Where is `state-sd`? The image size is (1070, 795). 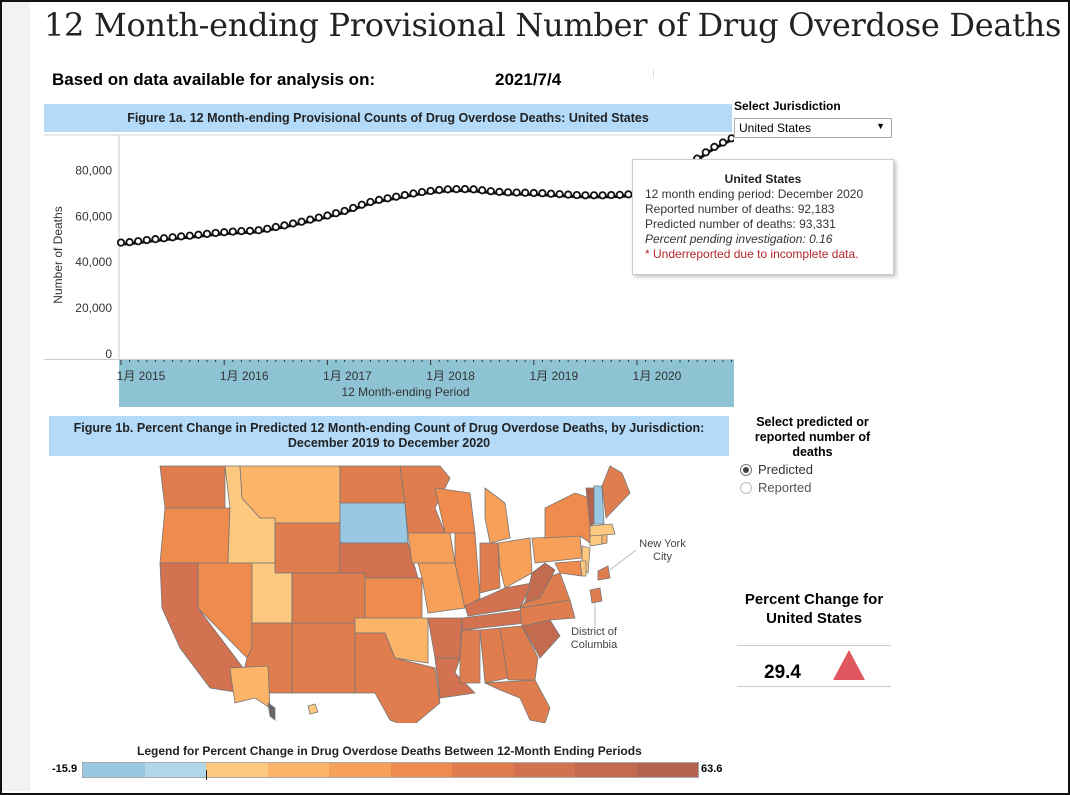 state-sd is located at coordinates (374, 523).